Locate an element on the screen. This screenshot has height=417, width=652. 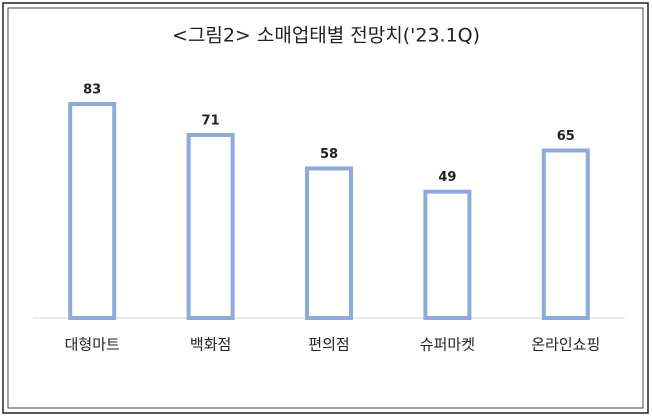
data-label: 49 is located at coordinates (447, 177).